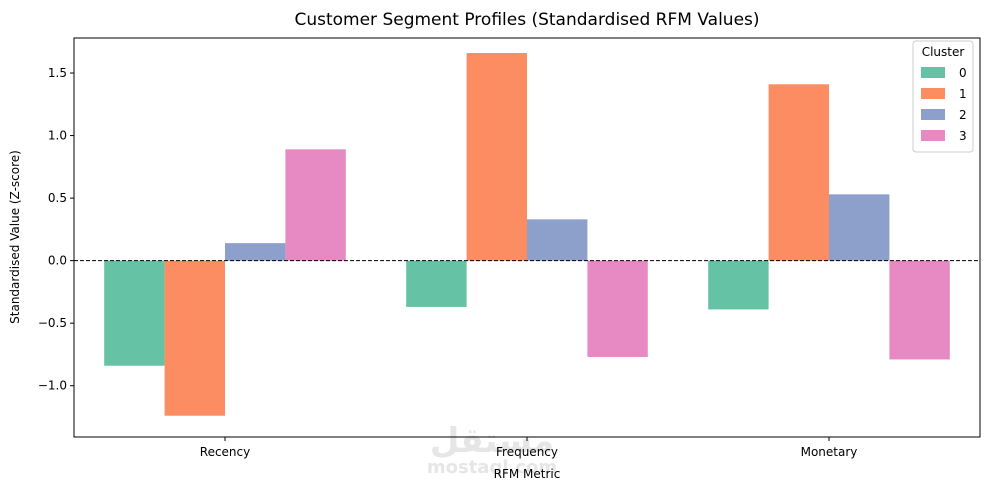 This screenshot has height=490, width=989. What do you see at coordinates (57, 261) in the screenshot?
I see `y-tick-label: 0.0` at bounding box center [57, 261].